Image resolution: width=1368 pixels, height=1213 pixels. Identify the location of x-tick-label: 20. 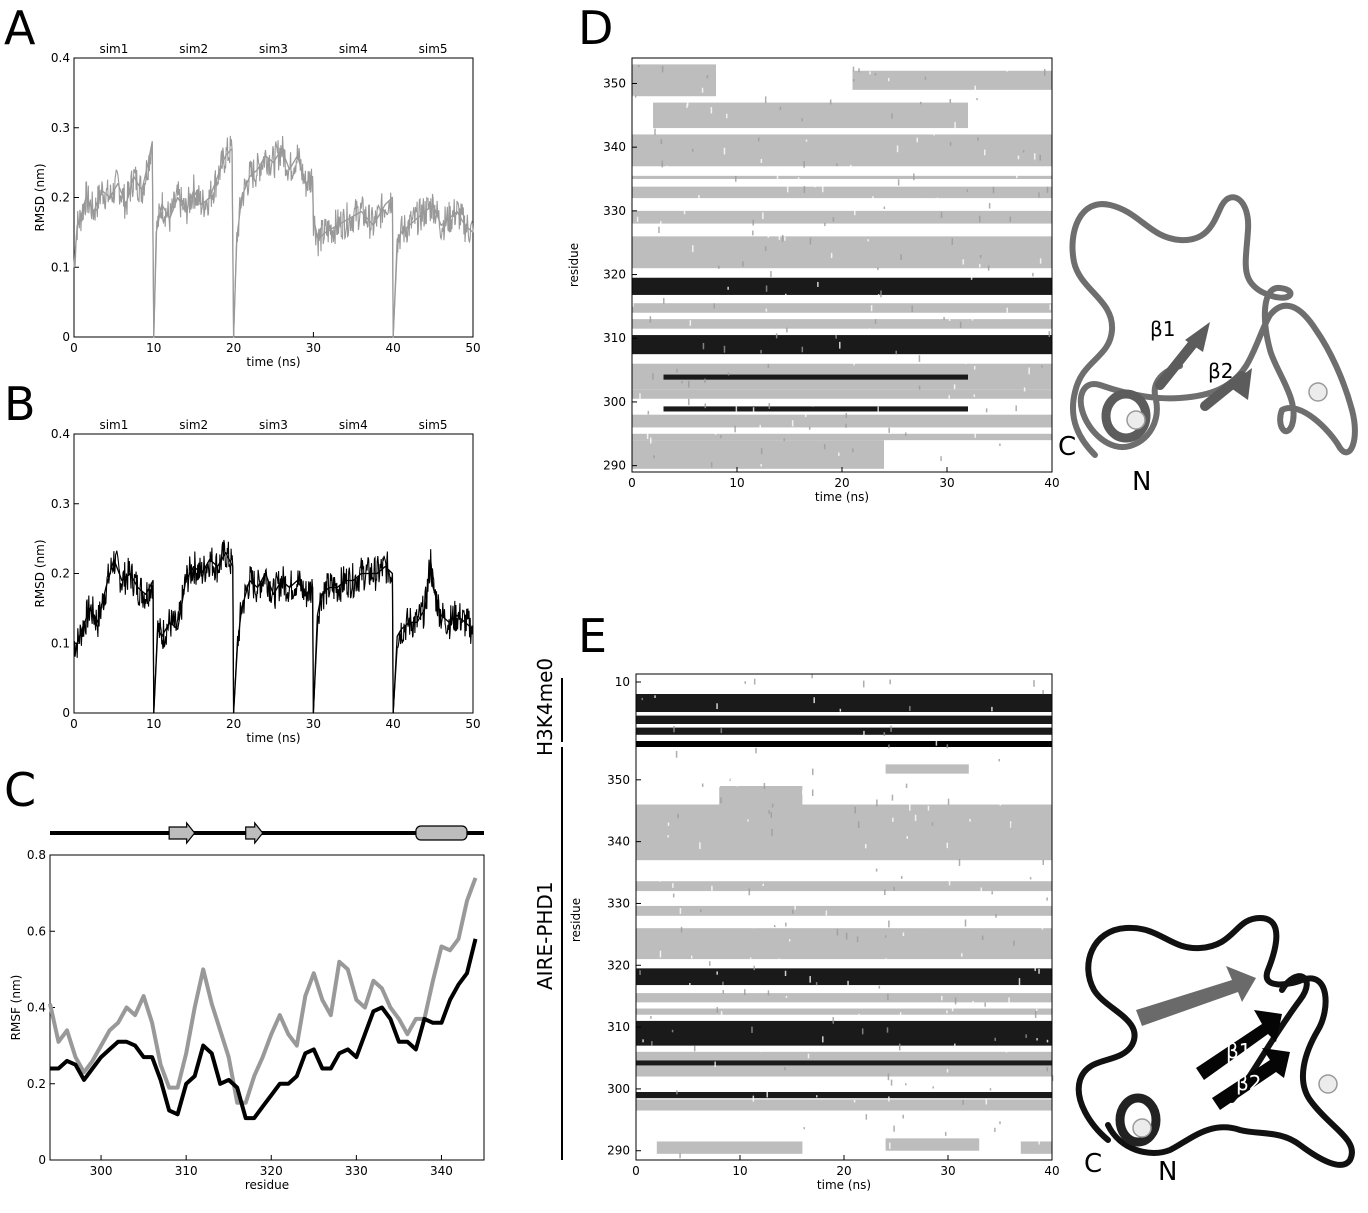
(841, 483).